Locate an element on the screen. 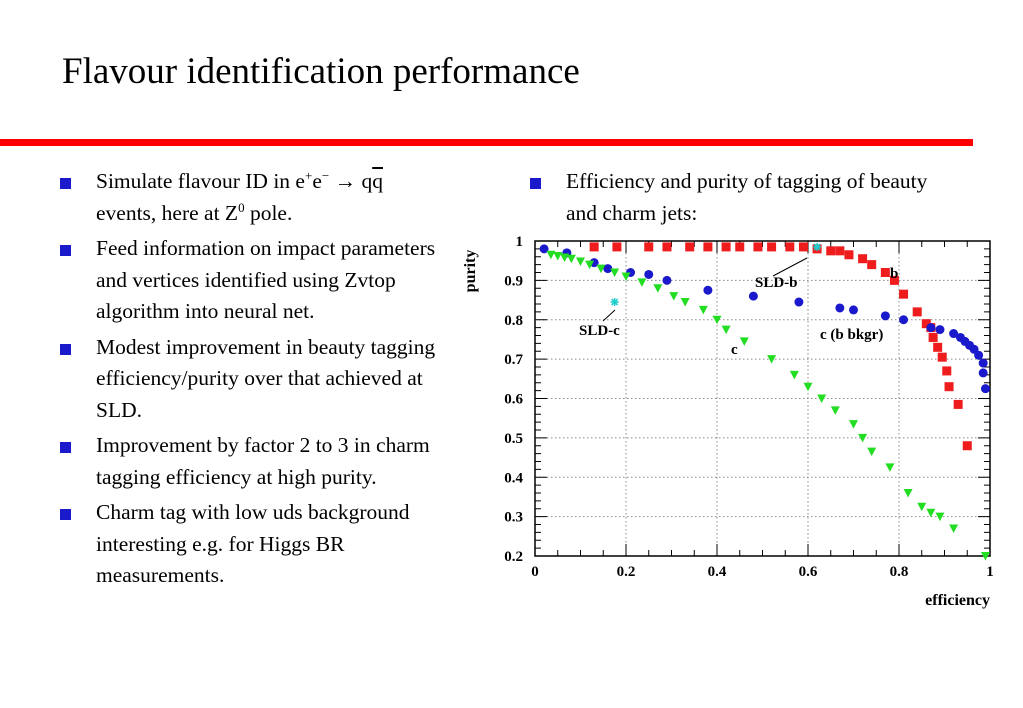 The height and width of the screenshot is (708, 1023). y-tick-label: 0.6 is located at coordinates (513, 400).